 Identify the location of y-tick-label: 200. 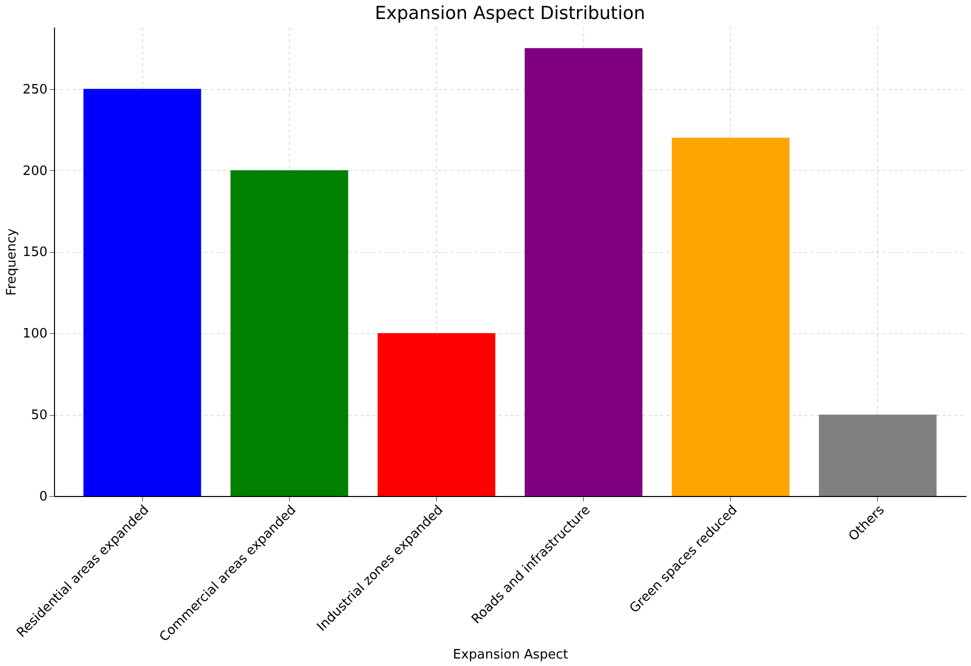
(35, 171).